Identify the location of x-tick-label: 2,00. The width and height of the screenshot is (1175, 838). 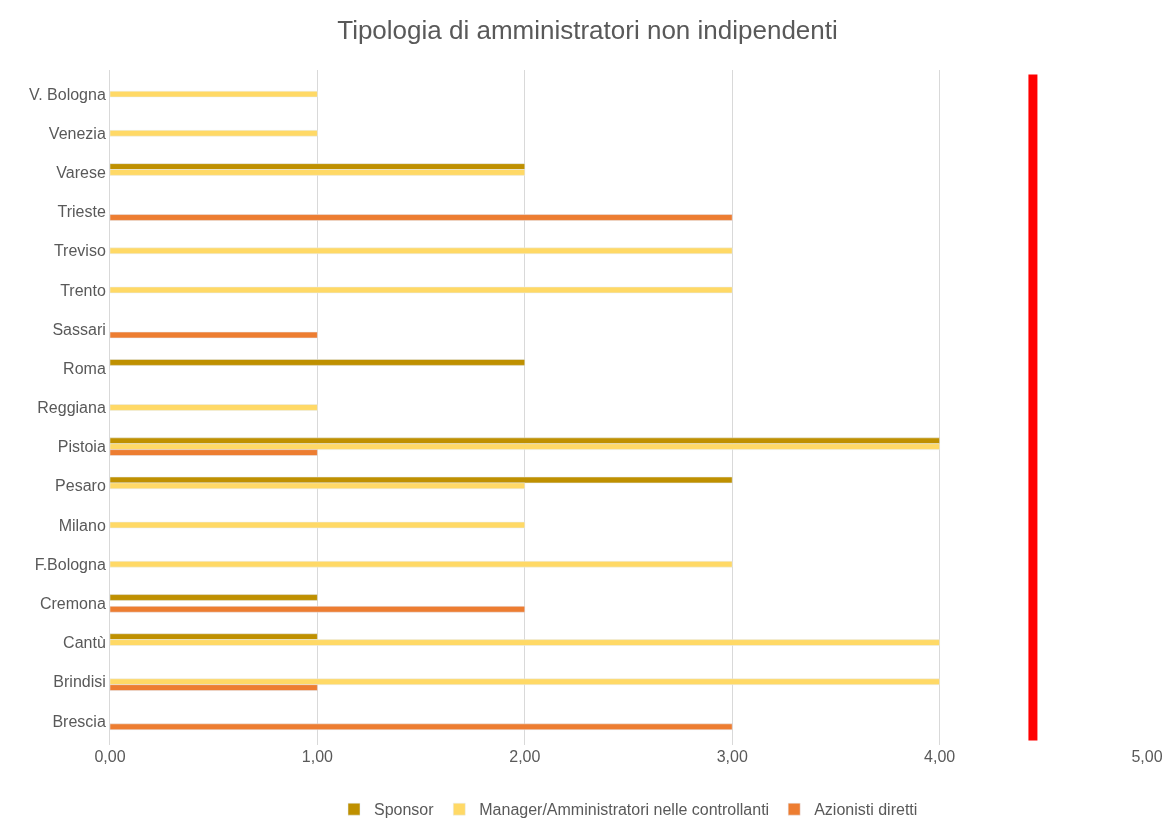
(525, 756).